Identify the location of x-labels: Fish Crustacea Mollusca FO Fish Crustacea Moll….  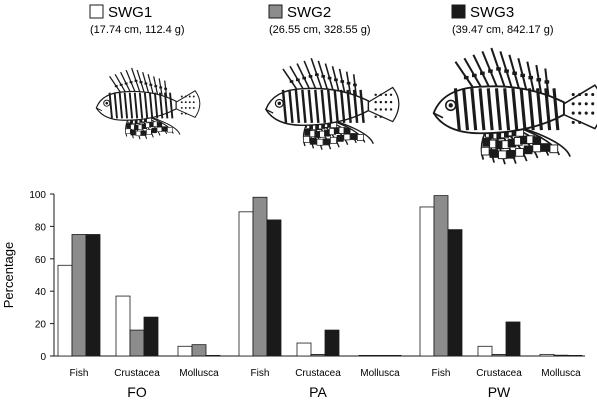
(326, 384).